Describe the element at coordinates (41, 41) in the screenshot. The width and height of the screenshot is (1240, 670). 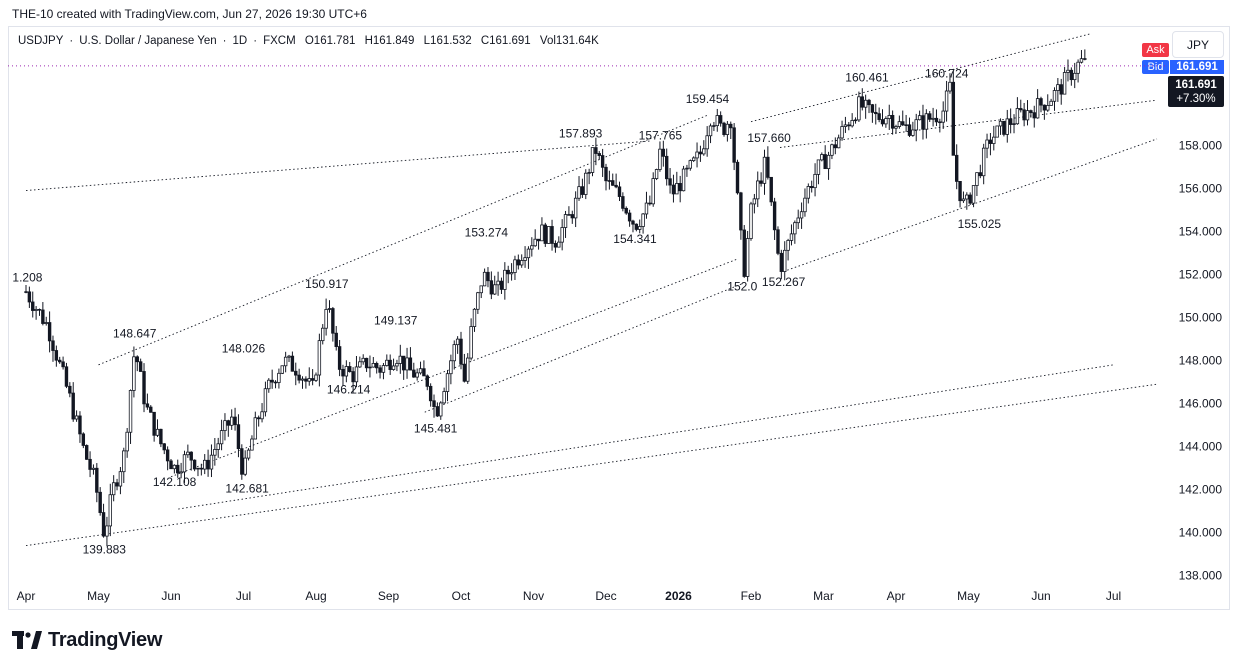
I see `symbol-name: USDJPY` at that location.